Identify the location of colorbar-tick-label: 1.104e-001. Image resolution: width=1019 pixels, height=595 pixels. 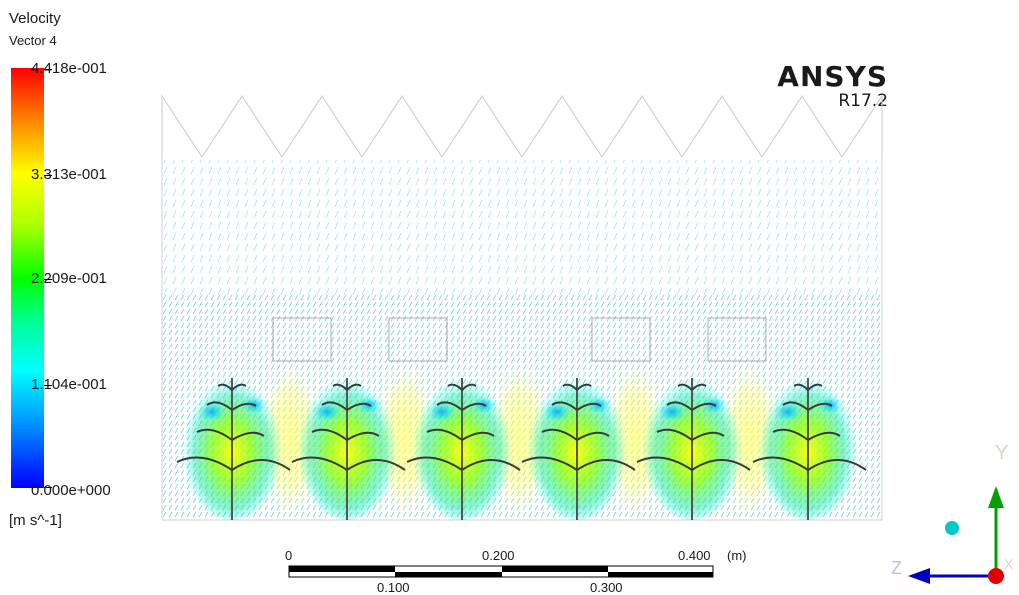
(69, 384).